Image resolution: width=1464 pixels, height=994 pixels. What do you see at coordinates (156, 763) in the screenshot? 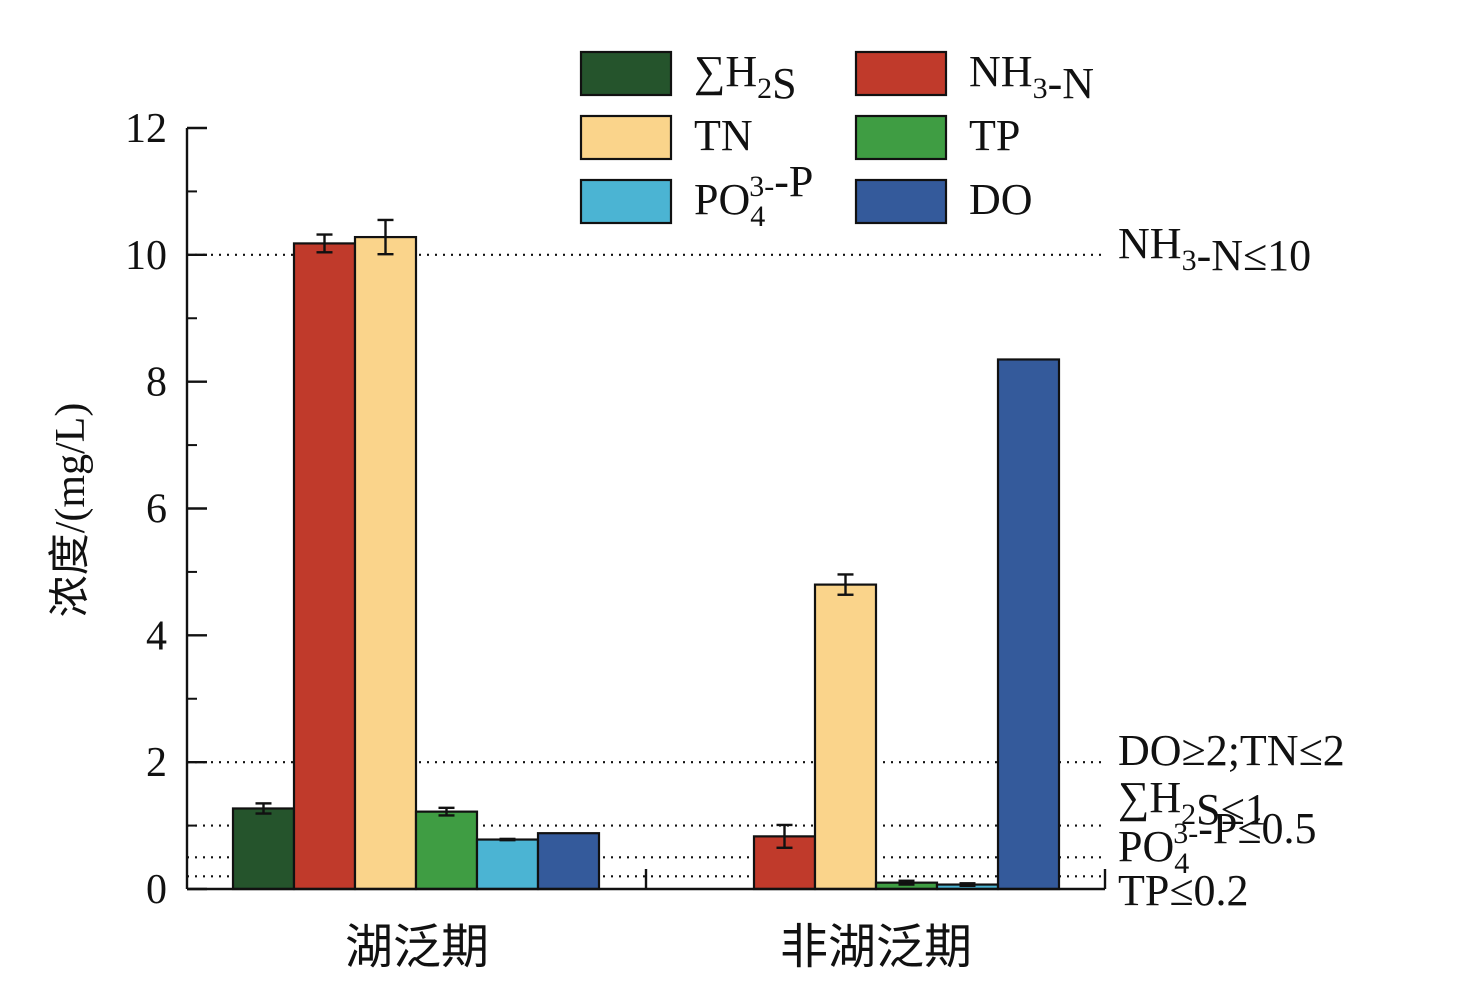
I see `y-tick-label: 2` at bounding box center [156, 763].